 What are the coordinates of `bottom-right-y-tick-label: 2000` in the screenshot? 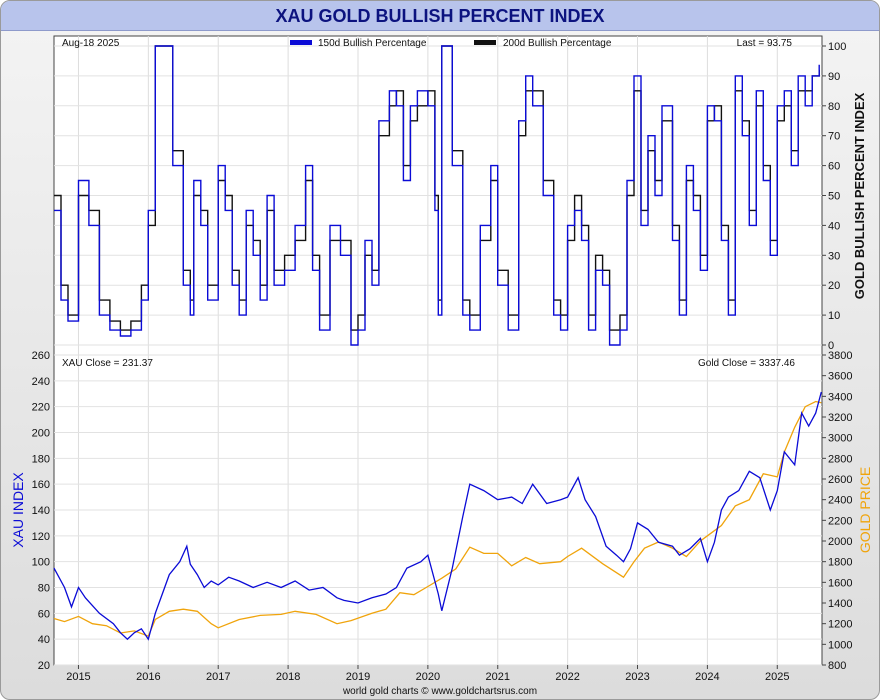 It's located at (840, 542).